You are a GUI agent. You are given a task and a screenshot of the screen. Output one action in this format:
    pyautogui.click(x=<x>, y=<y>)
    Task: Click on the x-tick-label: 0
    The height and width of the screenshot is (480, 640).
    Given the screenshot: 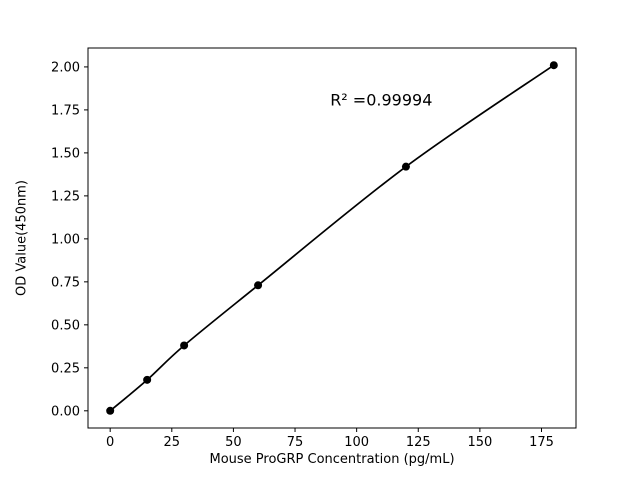 What is the action you would take?
    pyautogui.click(x=110, y=442)
    